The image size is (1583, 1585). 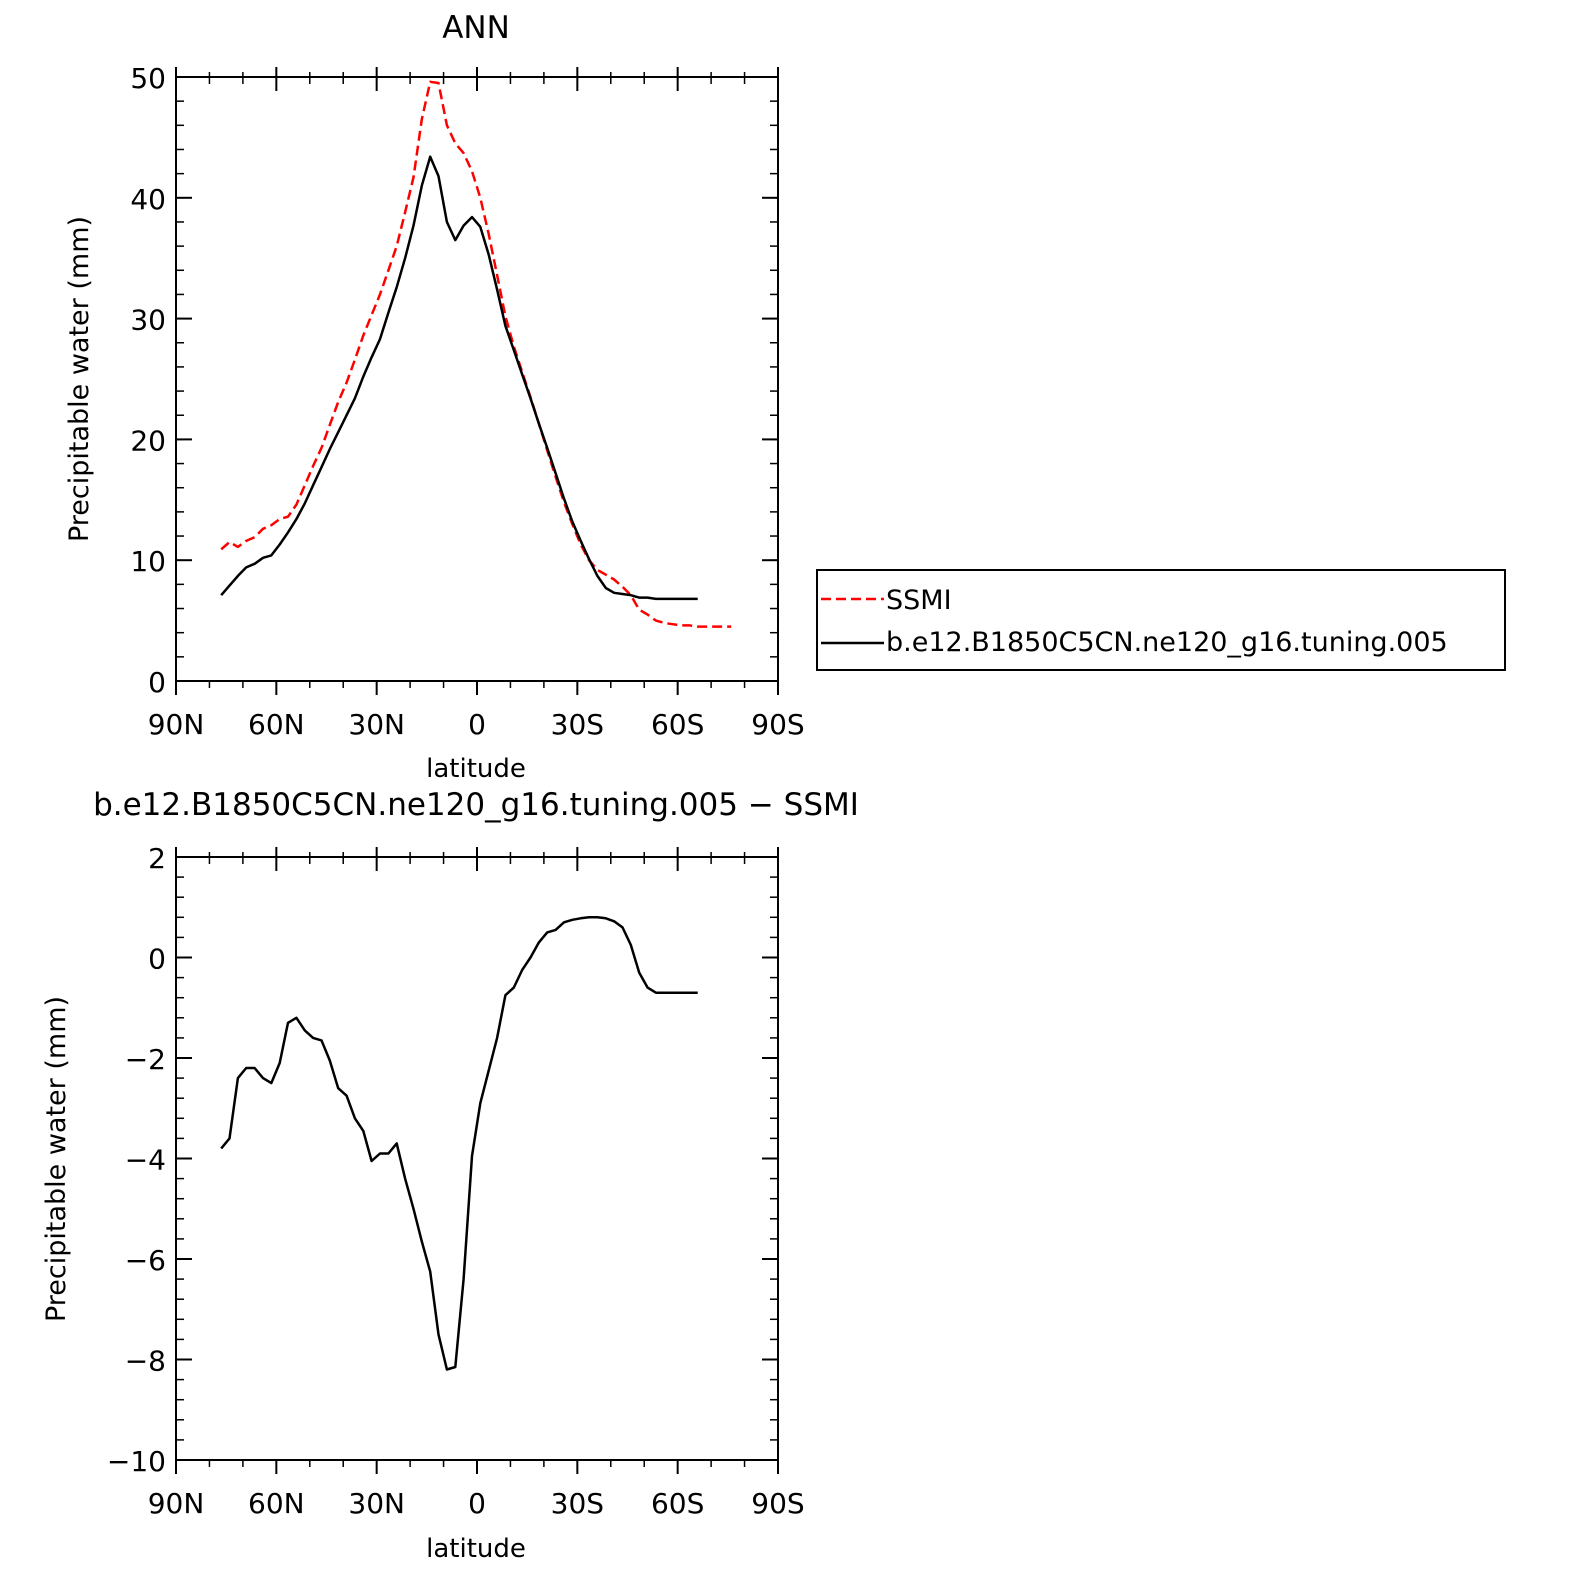 What do you see at coordinates (145, 1059) in the screenshot?
I see `bottom-y-tick-label: −2` at bounding box center [145, 1059].